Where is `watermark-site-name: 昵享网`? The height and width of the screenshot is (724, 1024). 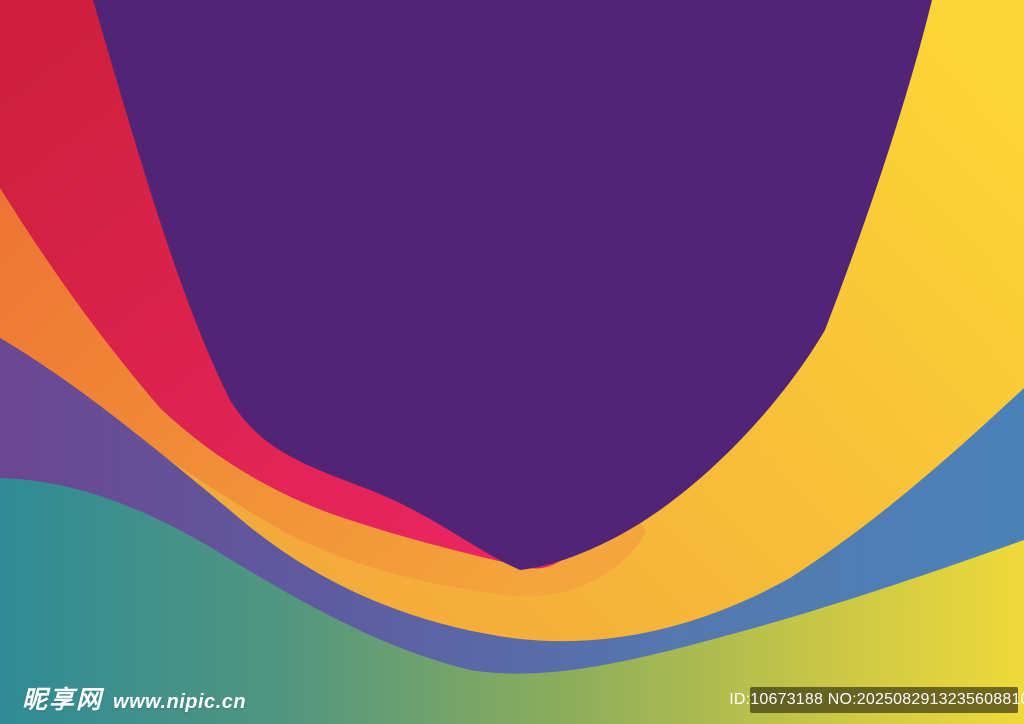 watermark-site-name: 昵享网 is located at coordinates (63, 700).